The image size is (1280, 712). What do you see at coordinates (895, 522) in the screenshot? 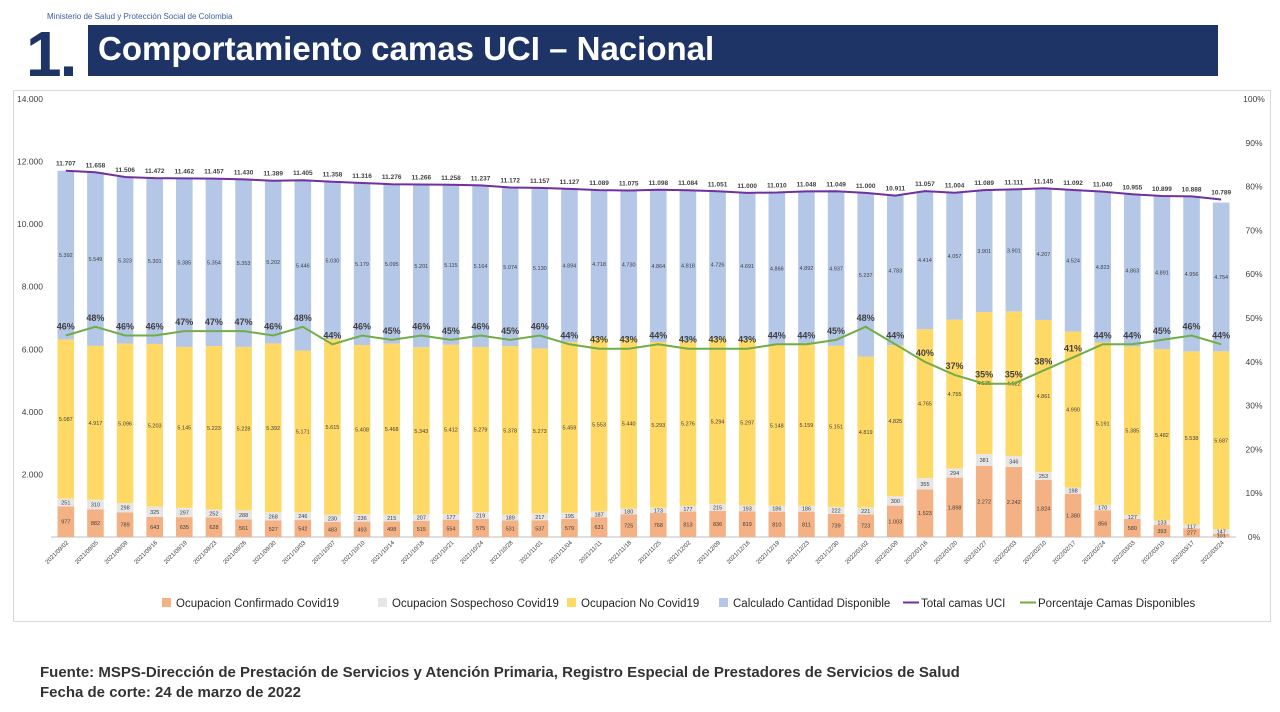
I see `data-label-confirmado: 1.003` at bounding box center [895, 522].